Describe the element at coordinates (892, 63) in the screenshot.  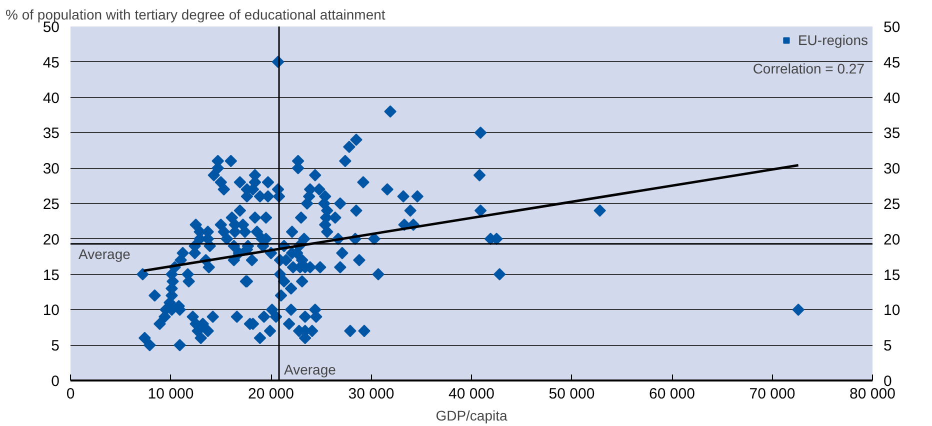
I see `y2-tick-label: 45` at that location.